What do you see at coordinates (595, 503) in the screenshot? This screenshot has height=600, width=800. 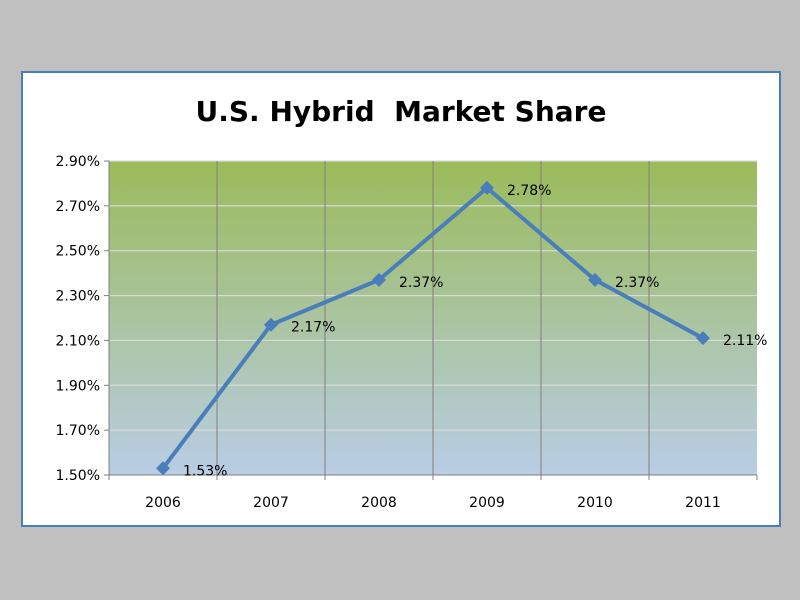 I see `x-tick-label: 2010` at bounding box center [595, 503].